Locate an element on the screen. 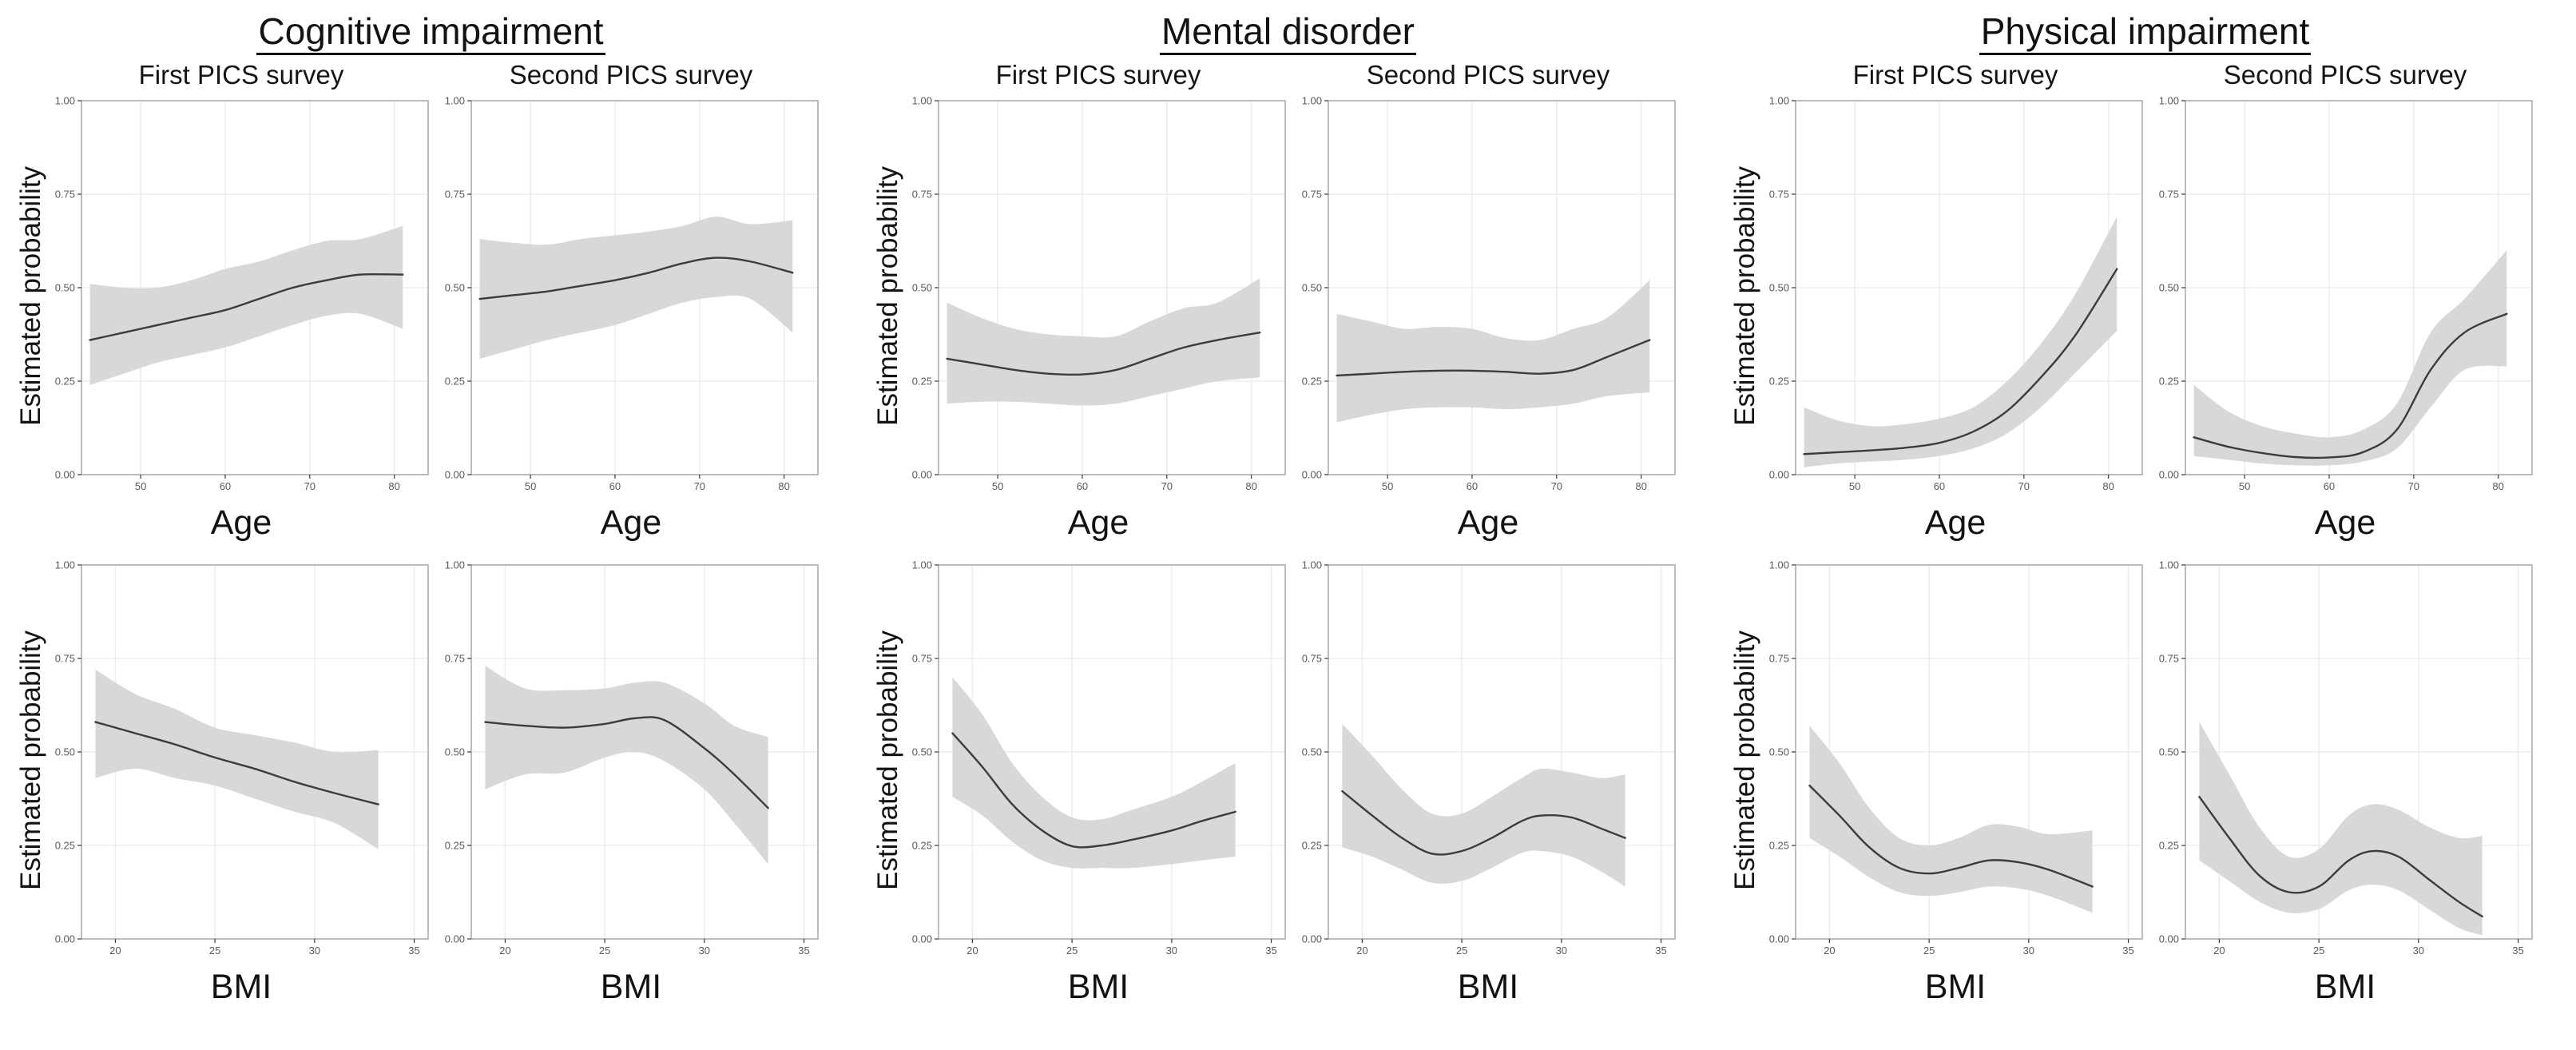  group-title: Mental disorder is located at coordinates (1288, 33).